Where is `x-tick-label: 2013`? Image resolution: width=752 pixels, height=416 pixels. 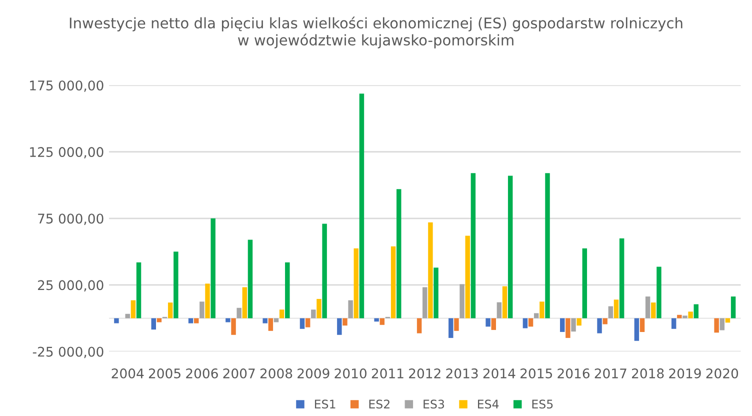
x-tick-label: 2013 is located at coordinates (462, 373).